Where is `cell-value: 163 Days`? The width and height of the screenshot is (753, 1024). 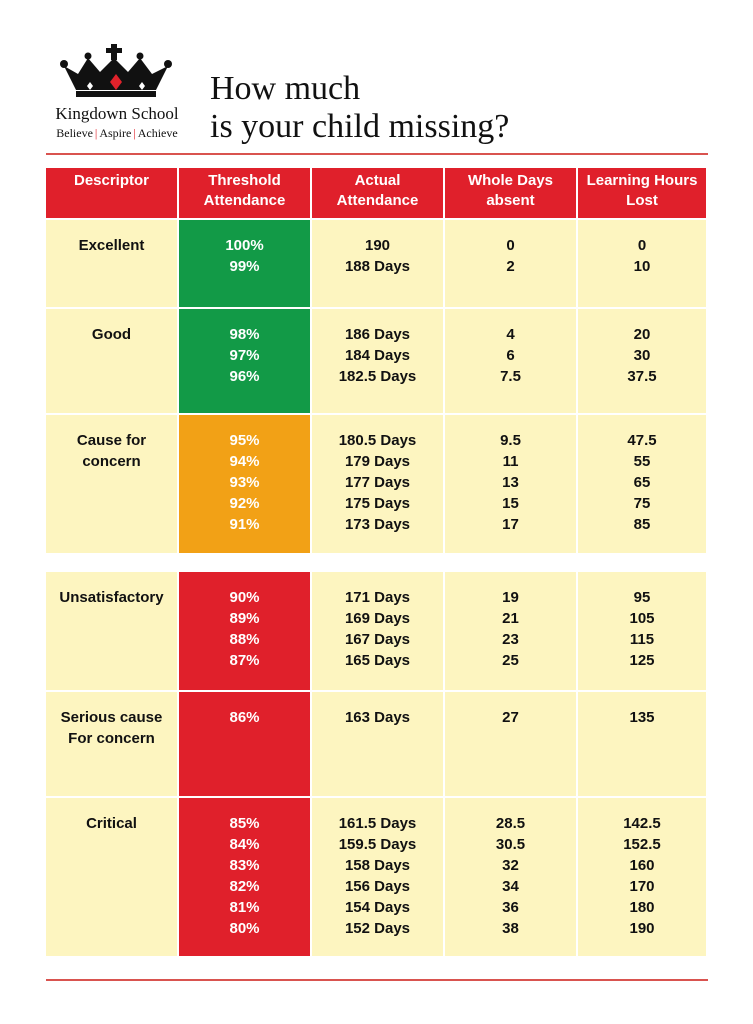
cell-value: 163 Days is located at coordinates (377, 717).